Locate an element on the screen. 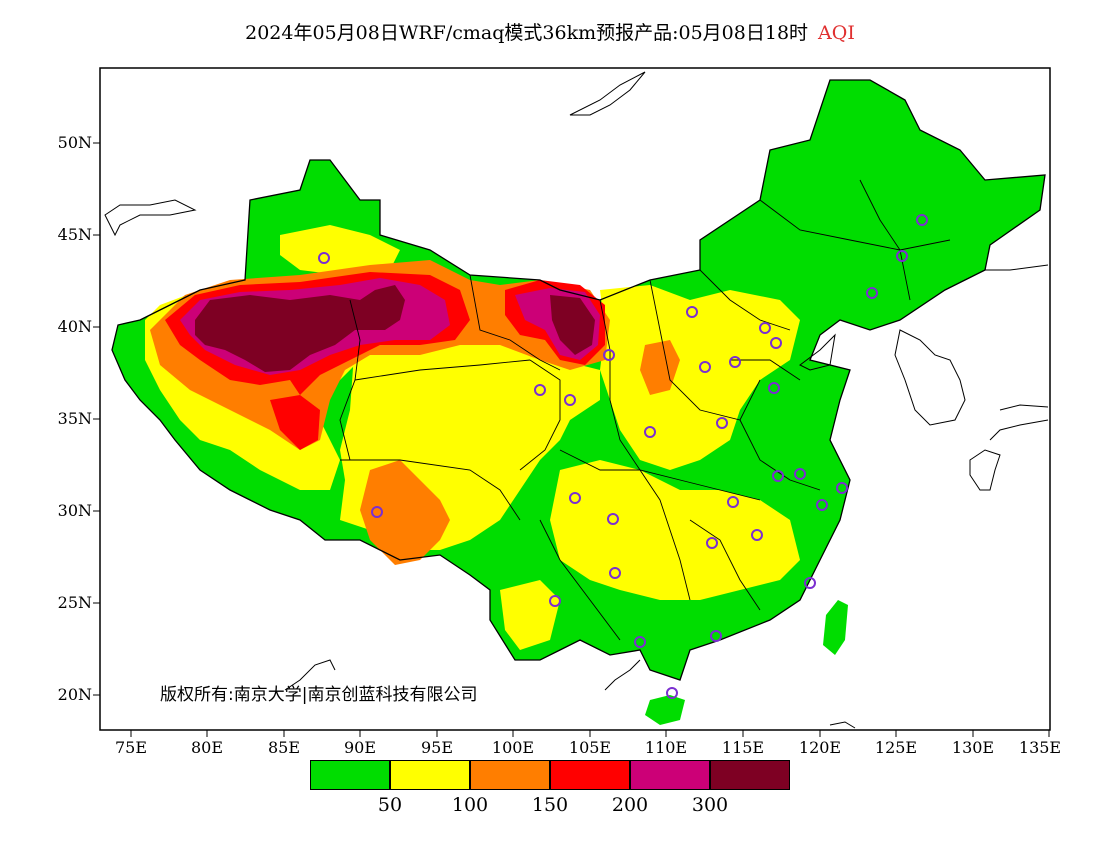  region-orange-tibet is located at coordinates (405, 512).